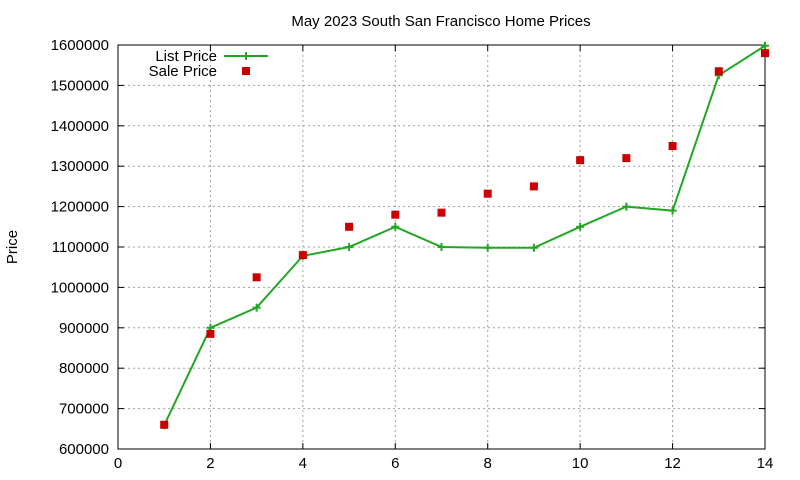 Image resolution: width=800 pixels, height=480 pixels. What do you see at coordinates (12, 247) in the screenshot?
I see `y-axis-label: Price` at bounding box center [12, 247].